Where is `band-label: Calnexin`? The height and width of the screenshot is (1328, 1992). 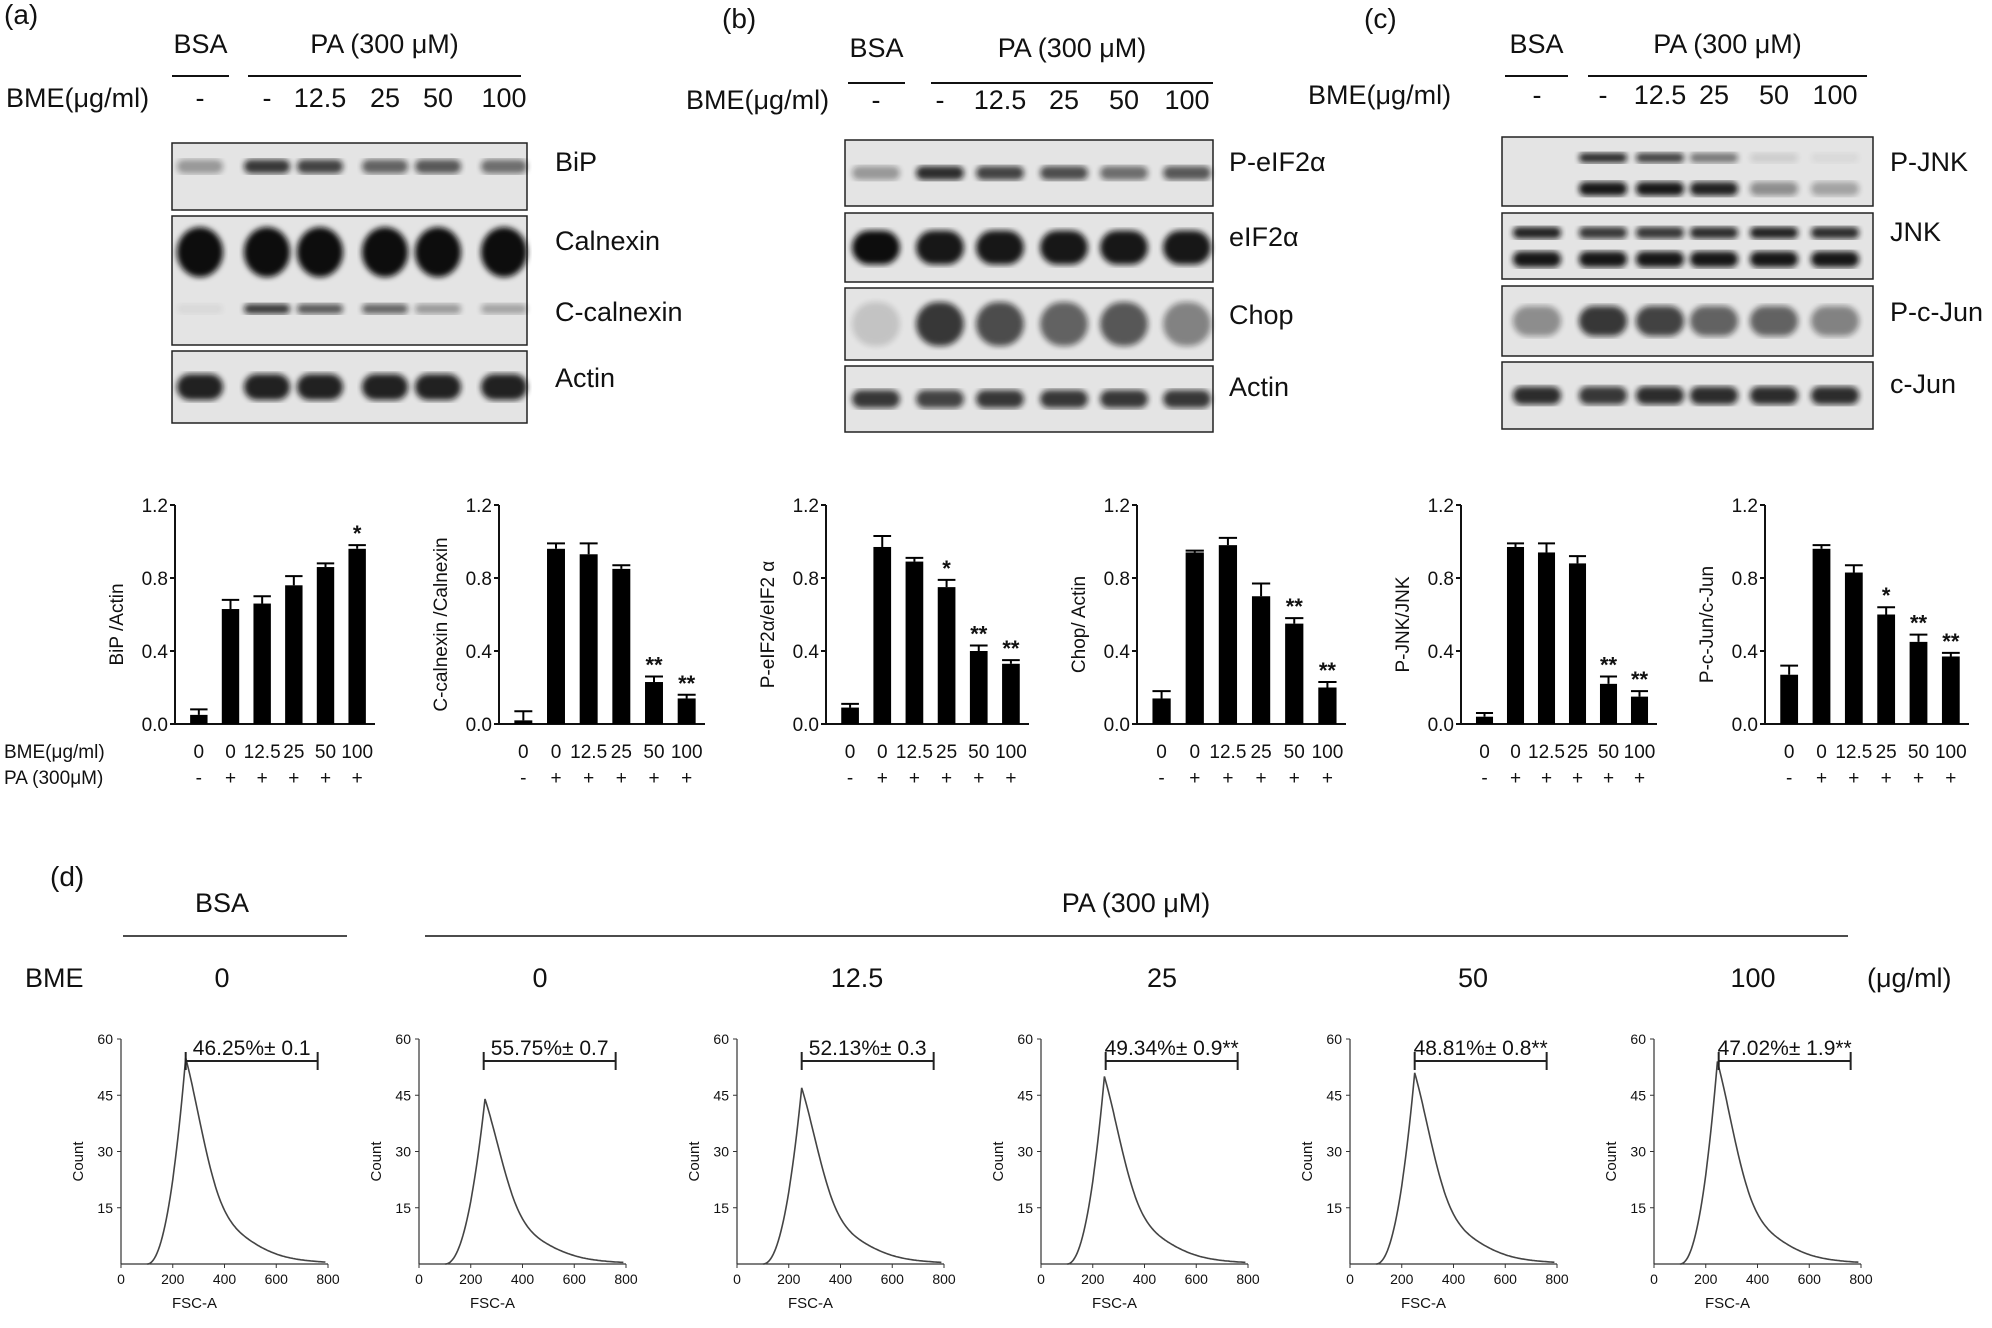
band-label: Calnexin is located at coordinates (607, 241).